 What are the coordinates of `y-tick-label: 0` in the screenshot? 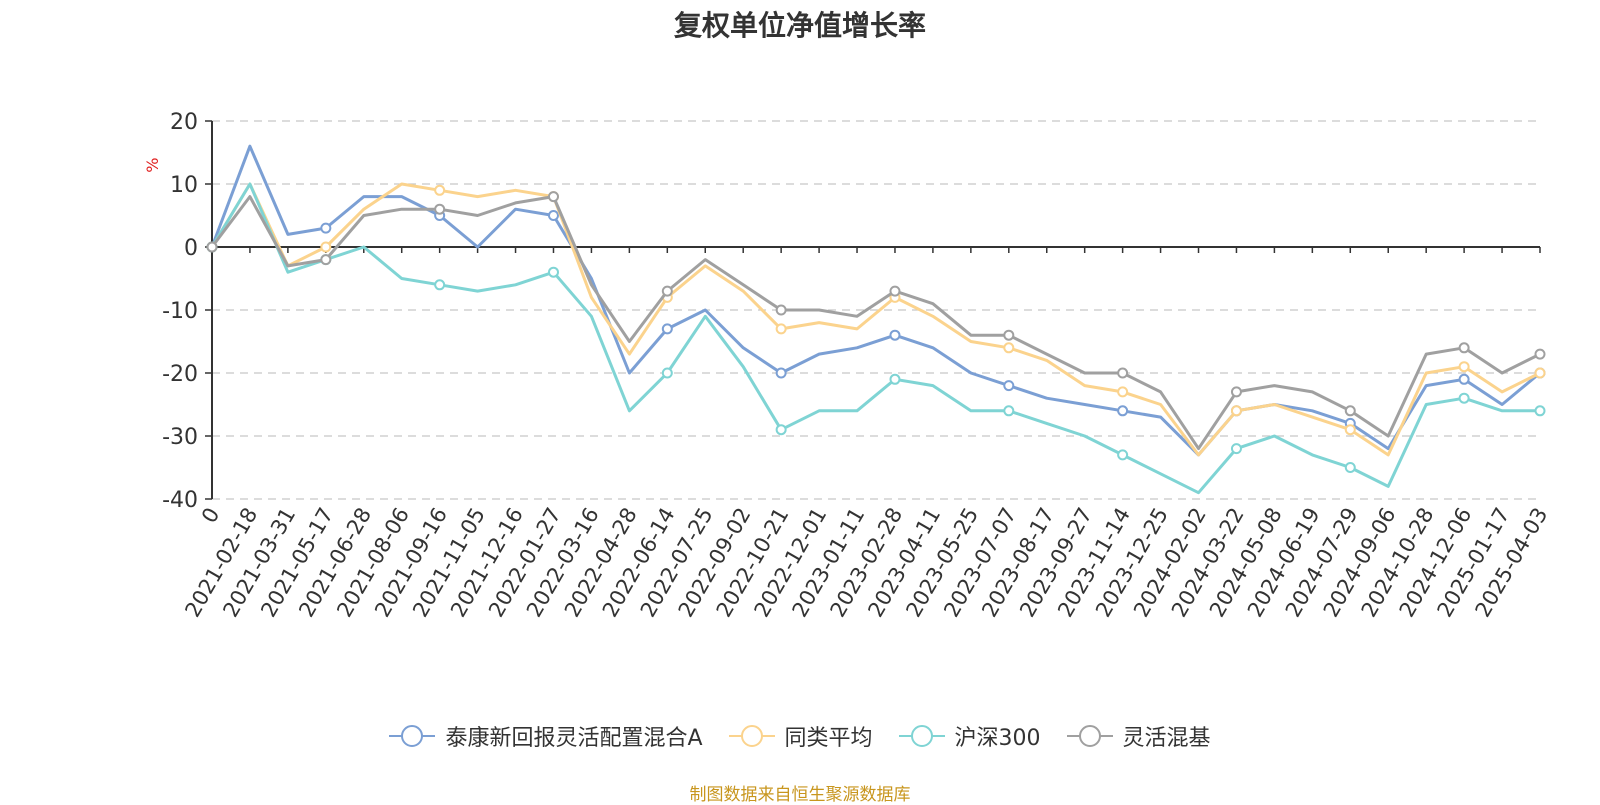 It's located at (191, 248).